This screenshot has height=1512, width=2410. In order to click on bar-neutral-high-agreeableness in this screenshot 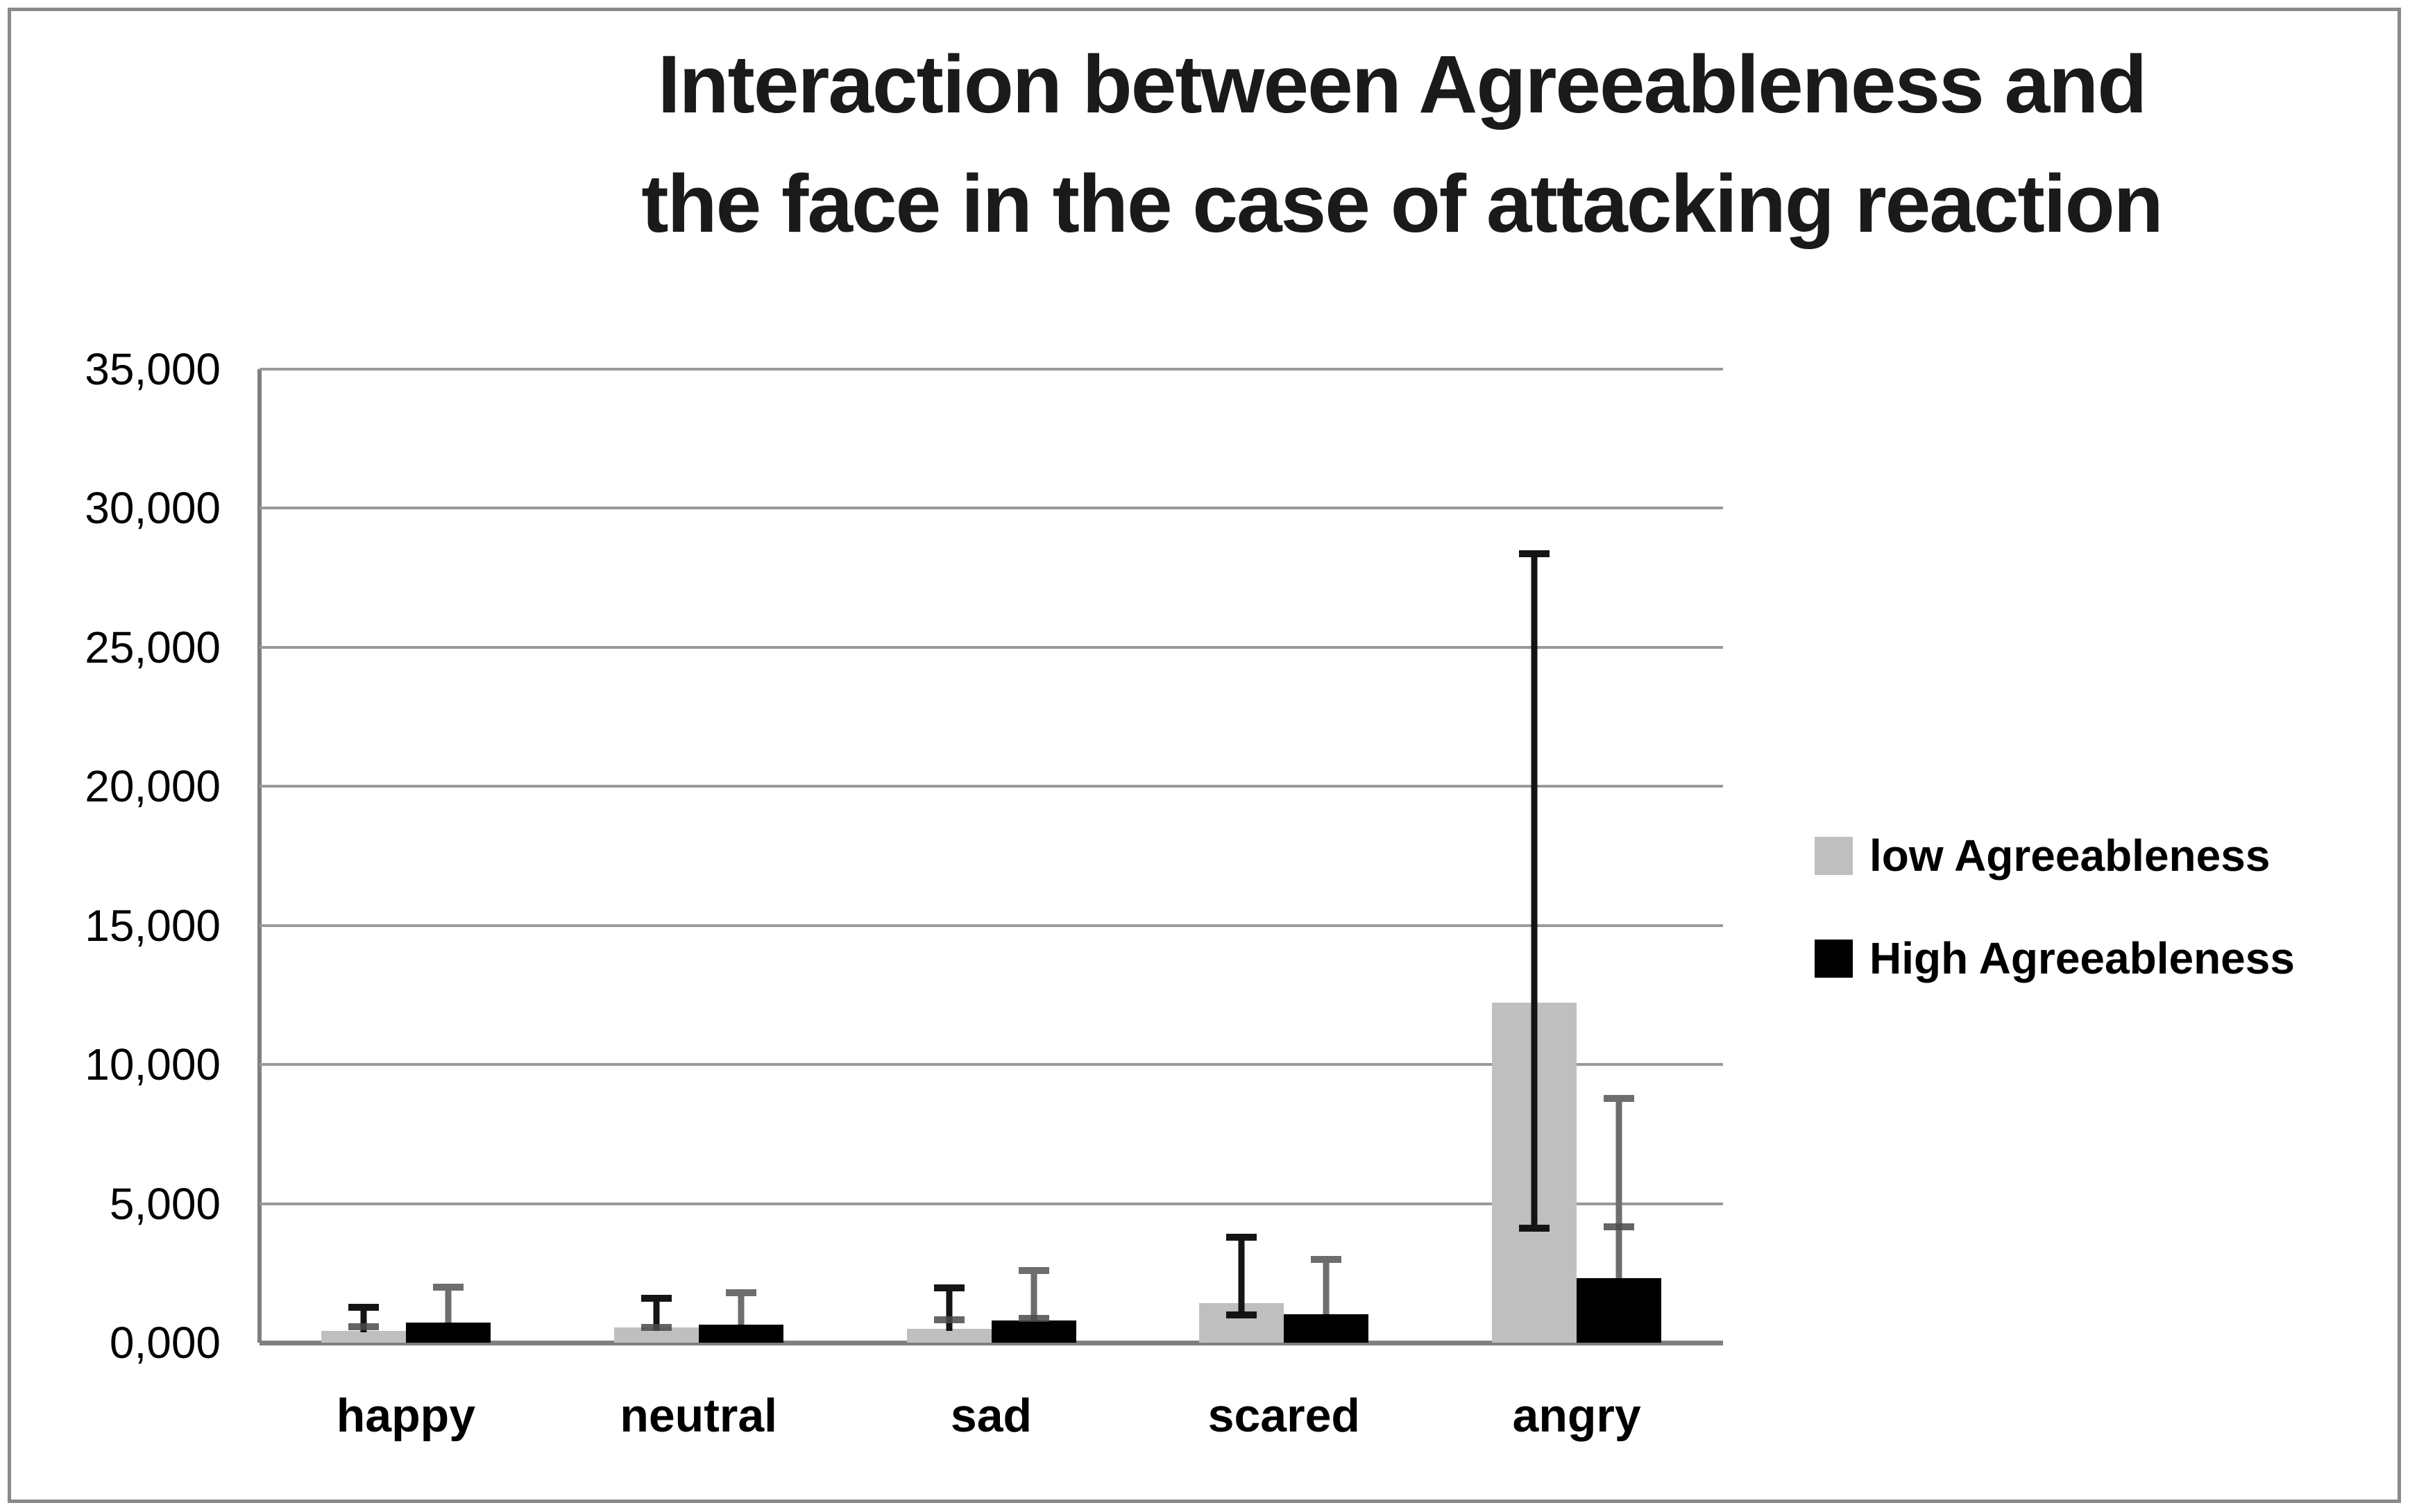, I will do `click(740, 1334)`.